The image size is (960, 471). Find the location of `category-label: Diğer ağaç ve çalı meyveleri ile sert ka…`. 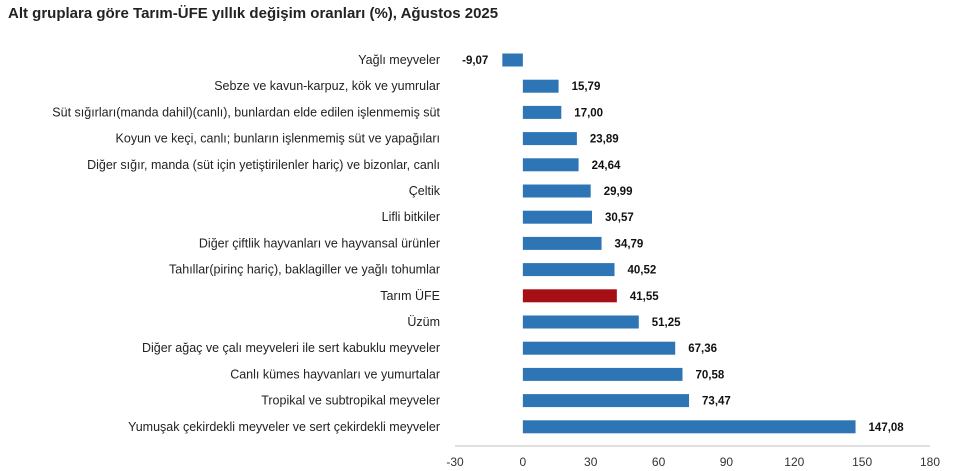

category-label: Diğer ağaç ve çalı meyveleri ile sert ka… is located at coordinates (291, 348).